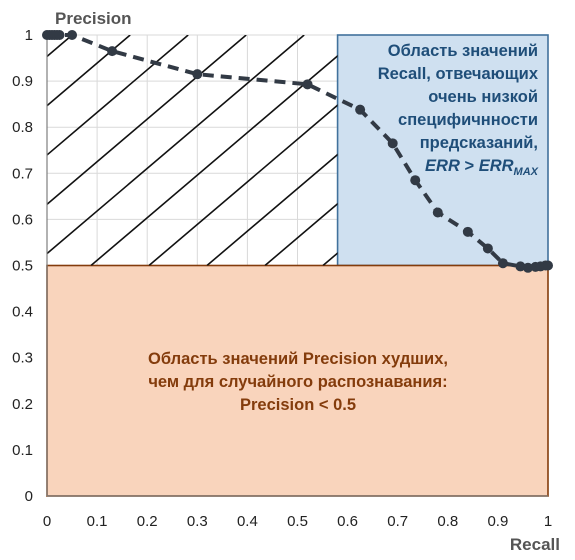  Describe the element at coordinates (247, 521) in the screenshot. I see `x-tick-label: 0.4` at that location.